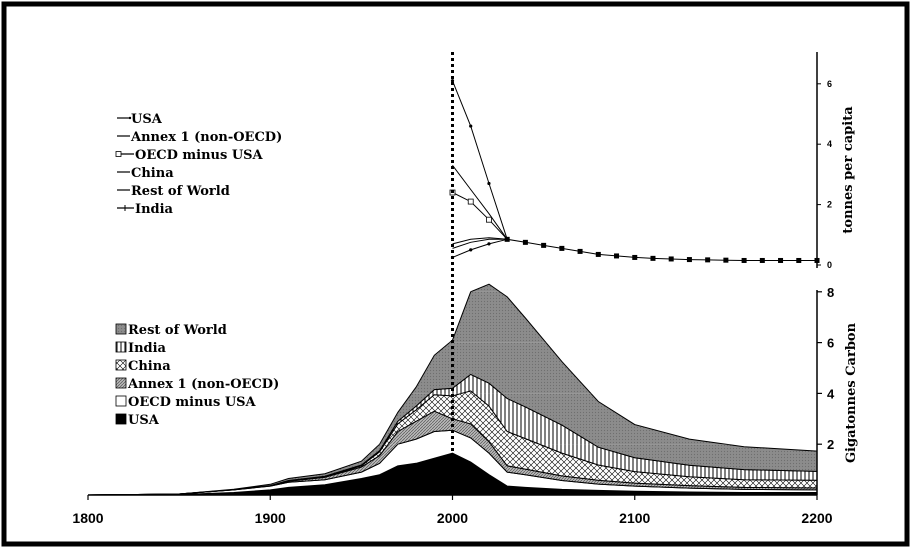  I want to click on legend-entry-annex1-area: Annex 1 (non-OECD), so click(197, 384).